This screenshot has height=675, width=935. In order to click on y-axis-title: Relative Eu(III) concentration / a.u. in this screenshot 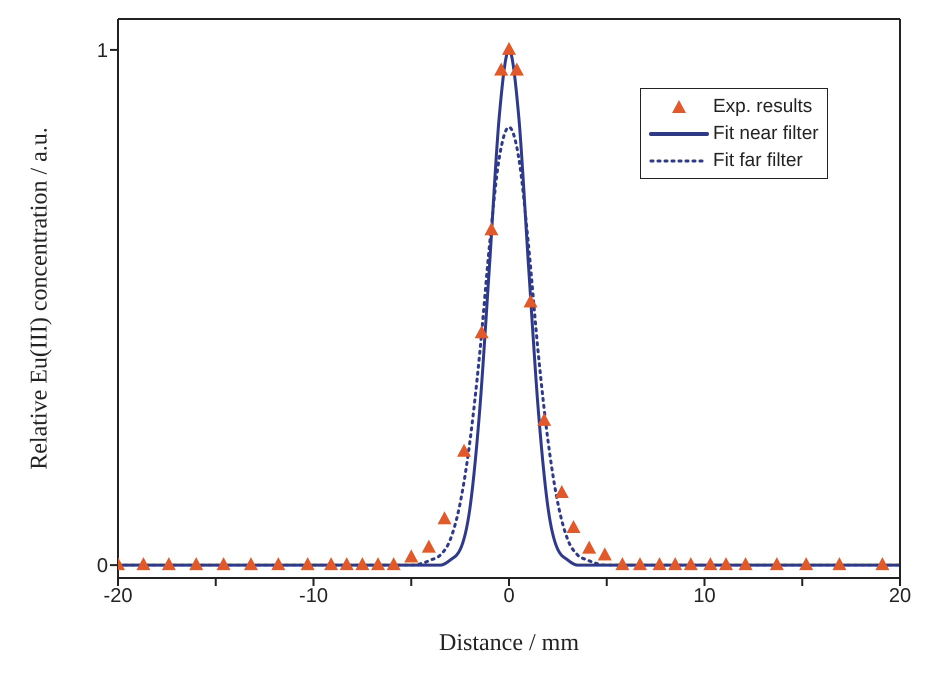, I will do `click(39, 298)`.